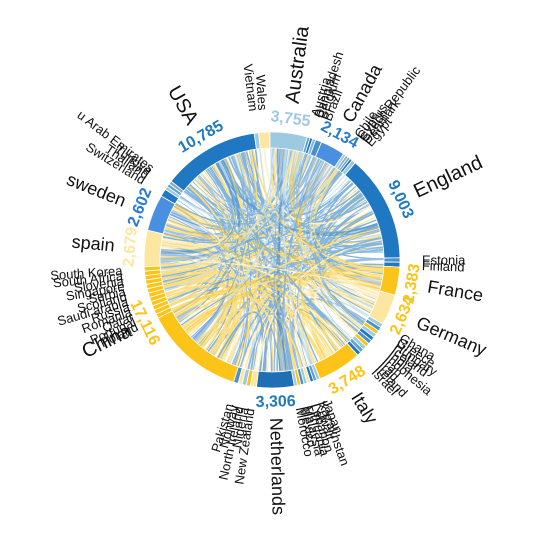 This screenshot has height=535, width=550. I want to click on label-australia: Australia, so click(298, 64).